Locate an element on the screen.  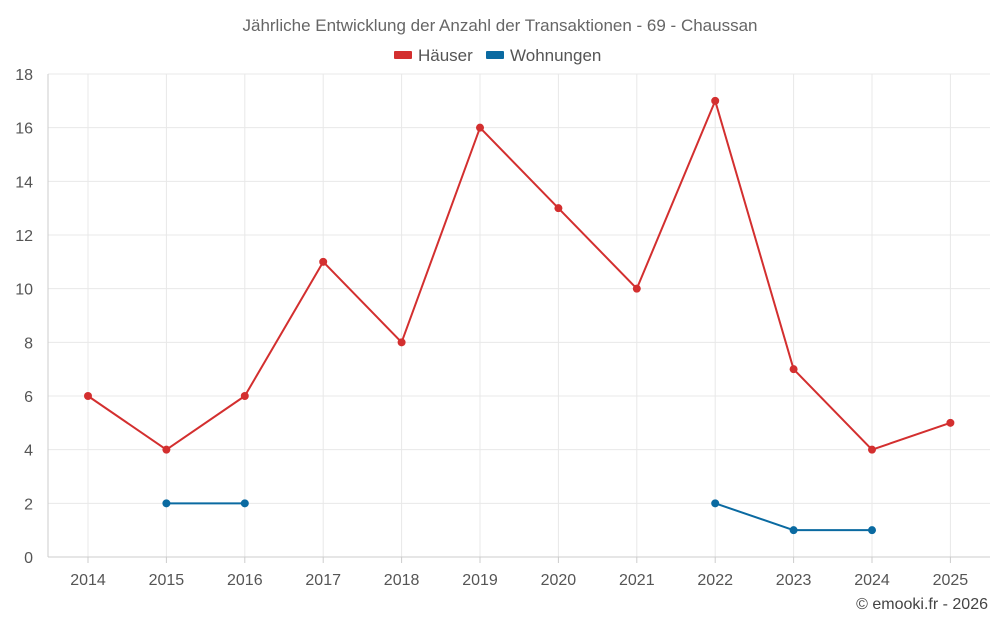
x-tick-label: 2014 is located at coordinates (88, 580).